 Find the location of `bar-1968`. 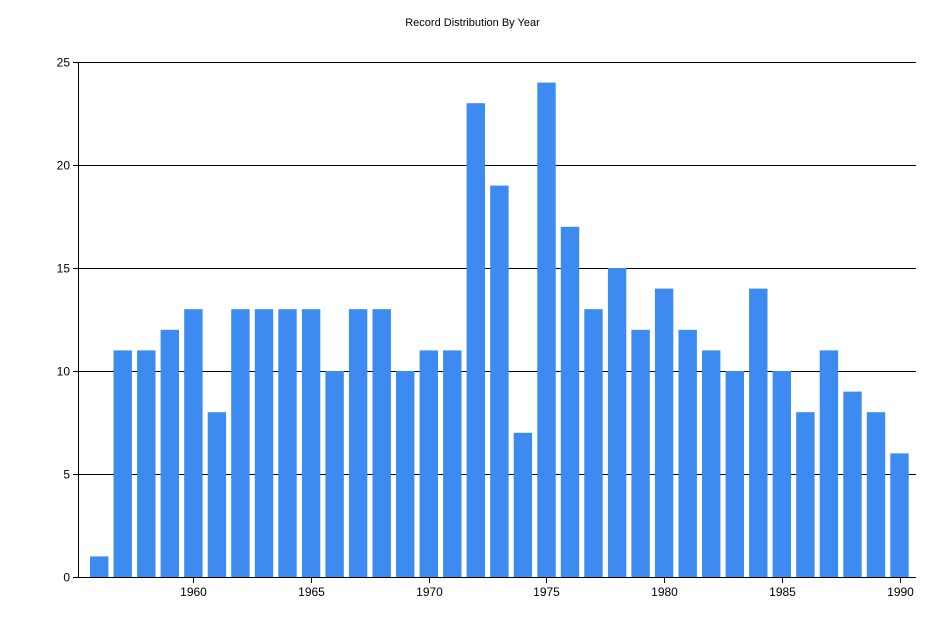

bar-1968 is located at coordinates (381, 443).